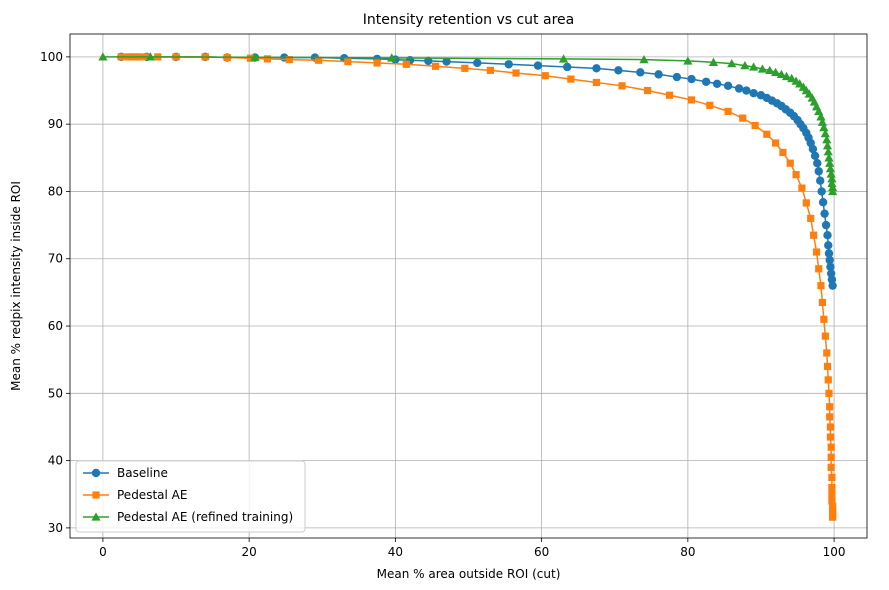  Describe the element at coordinates (468, 20) in the screenshot. I see `chart-title: Intensity retention vs cut area` at that location.